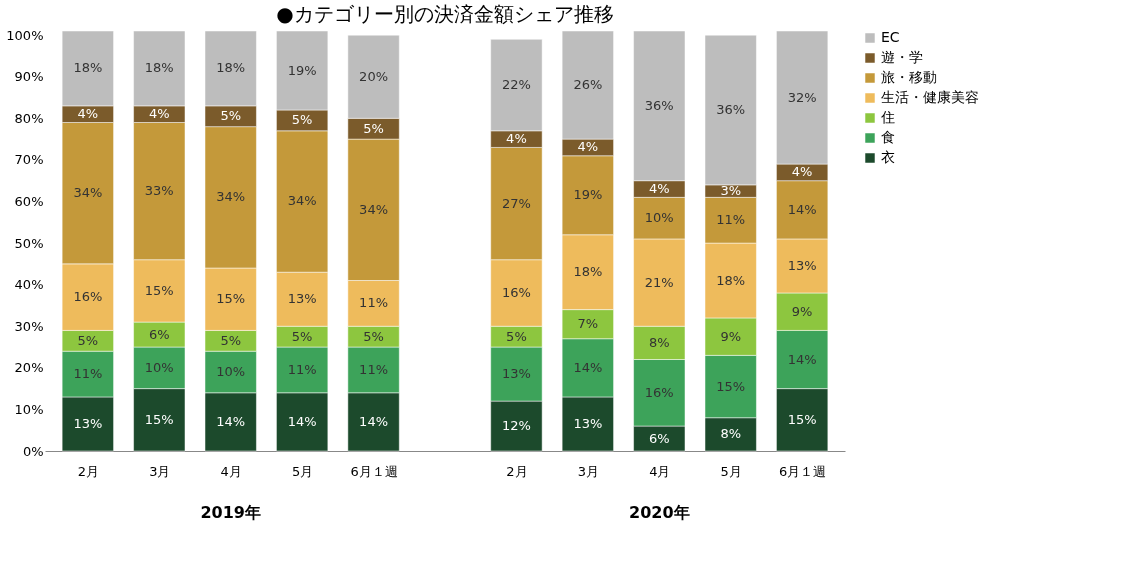 Image resolution: width=1138 pixels, height=568 pixels. I want to click on y-tick-label: 70%, so click(29, 160).